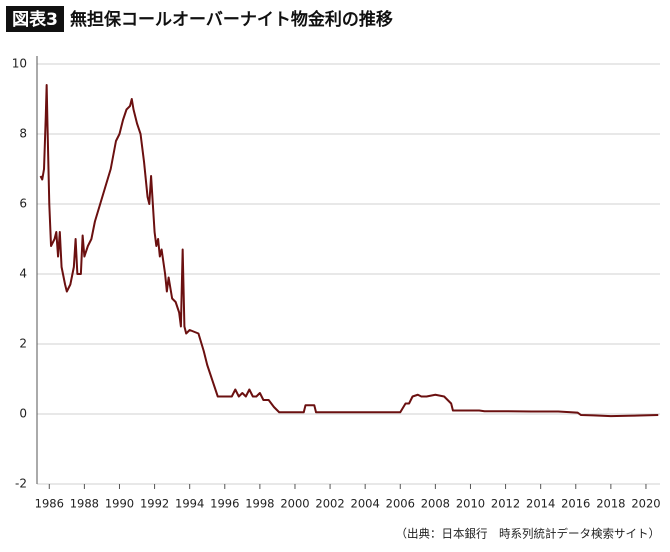  What do you see at coordinates (19, 64) in the screenshot?
I see `y-tick-label: 10` at bounding box center [19, 64].